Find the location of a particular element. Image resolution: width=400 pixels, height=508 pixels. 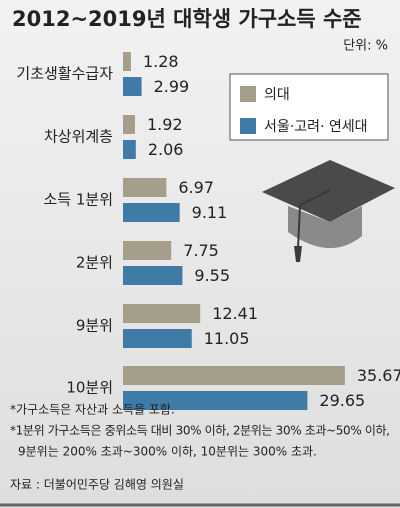

legend-label: 의대 is located at coordinates (277, 95).